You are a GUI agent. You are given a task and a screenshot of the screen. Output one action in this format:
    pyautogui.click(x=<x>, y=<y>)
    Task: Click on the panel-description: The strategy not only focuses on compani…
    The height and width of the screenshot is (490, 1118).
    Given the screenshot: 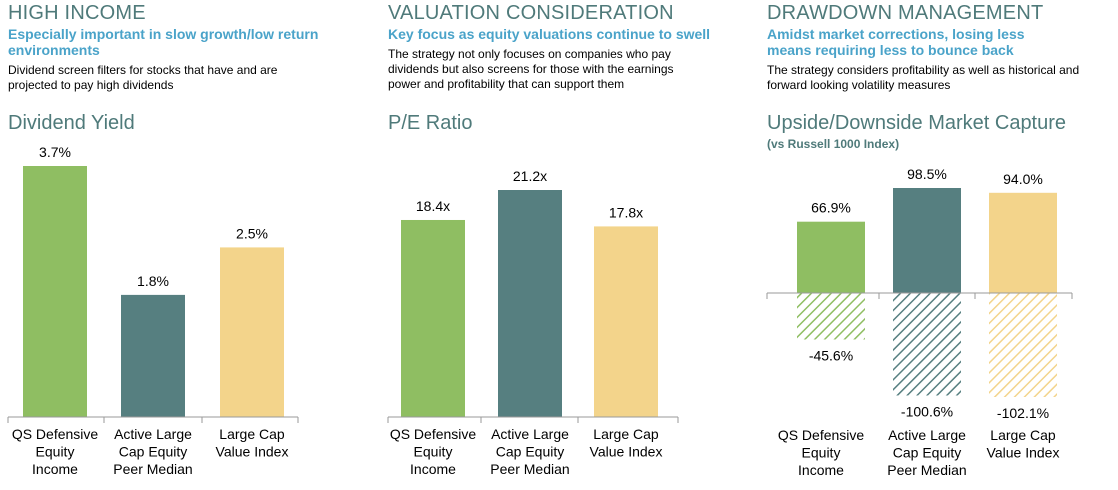 What is the action you would take?
    pyautogui.click(x=531, y=69)
    